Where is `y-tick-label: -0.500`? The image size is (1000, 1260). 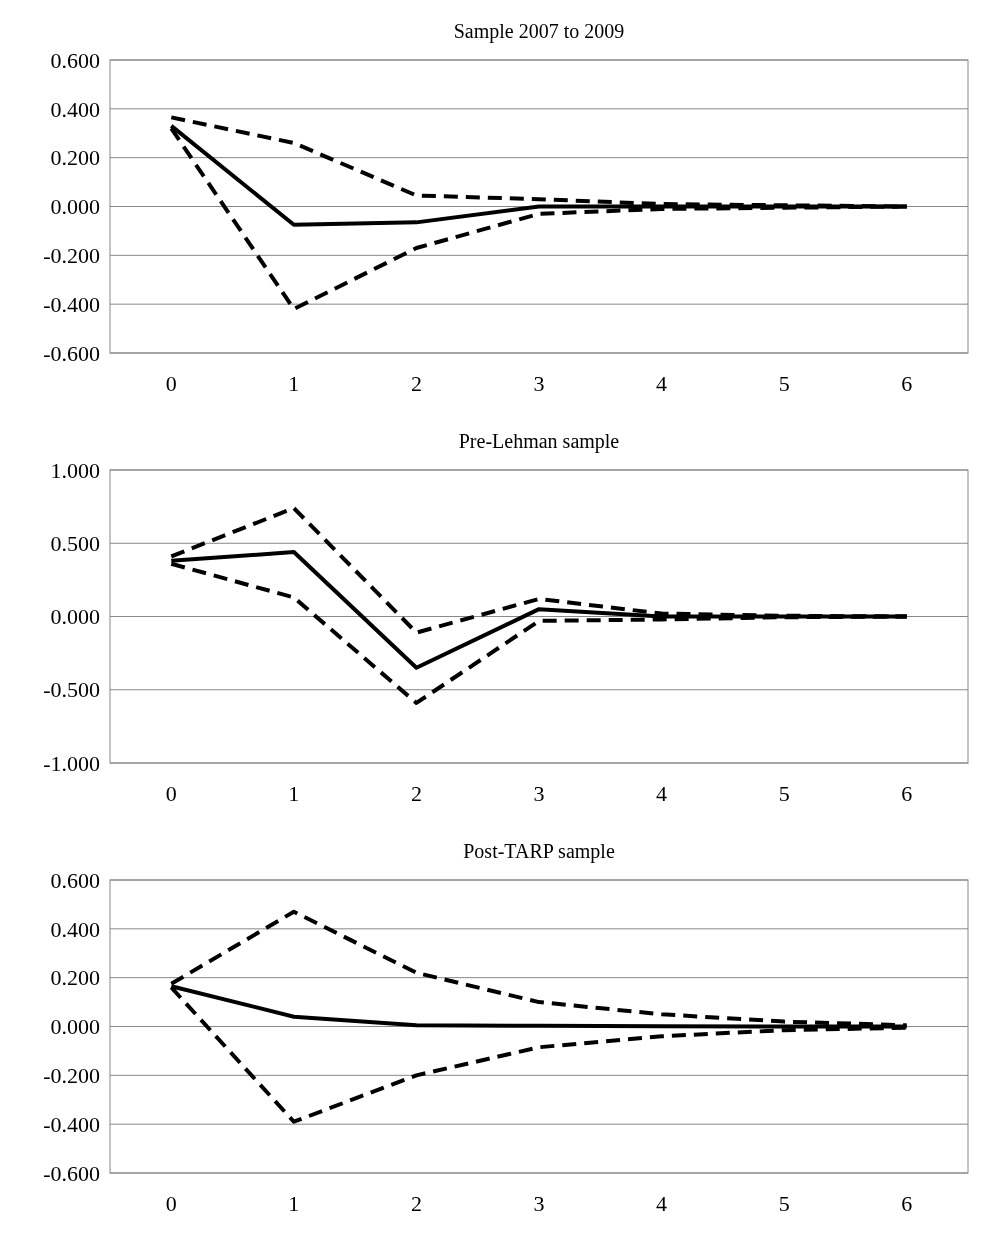 y-tick-label: -0.500 is located at coordinates (71, 690).